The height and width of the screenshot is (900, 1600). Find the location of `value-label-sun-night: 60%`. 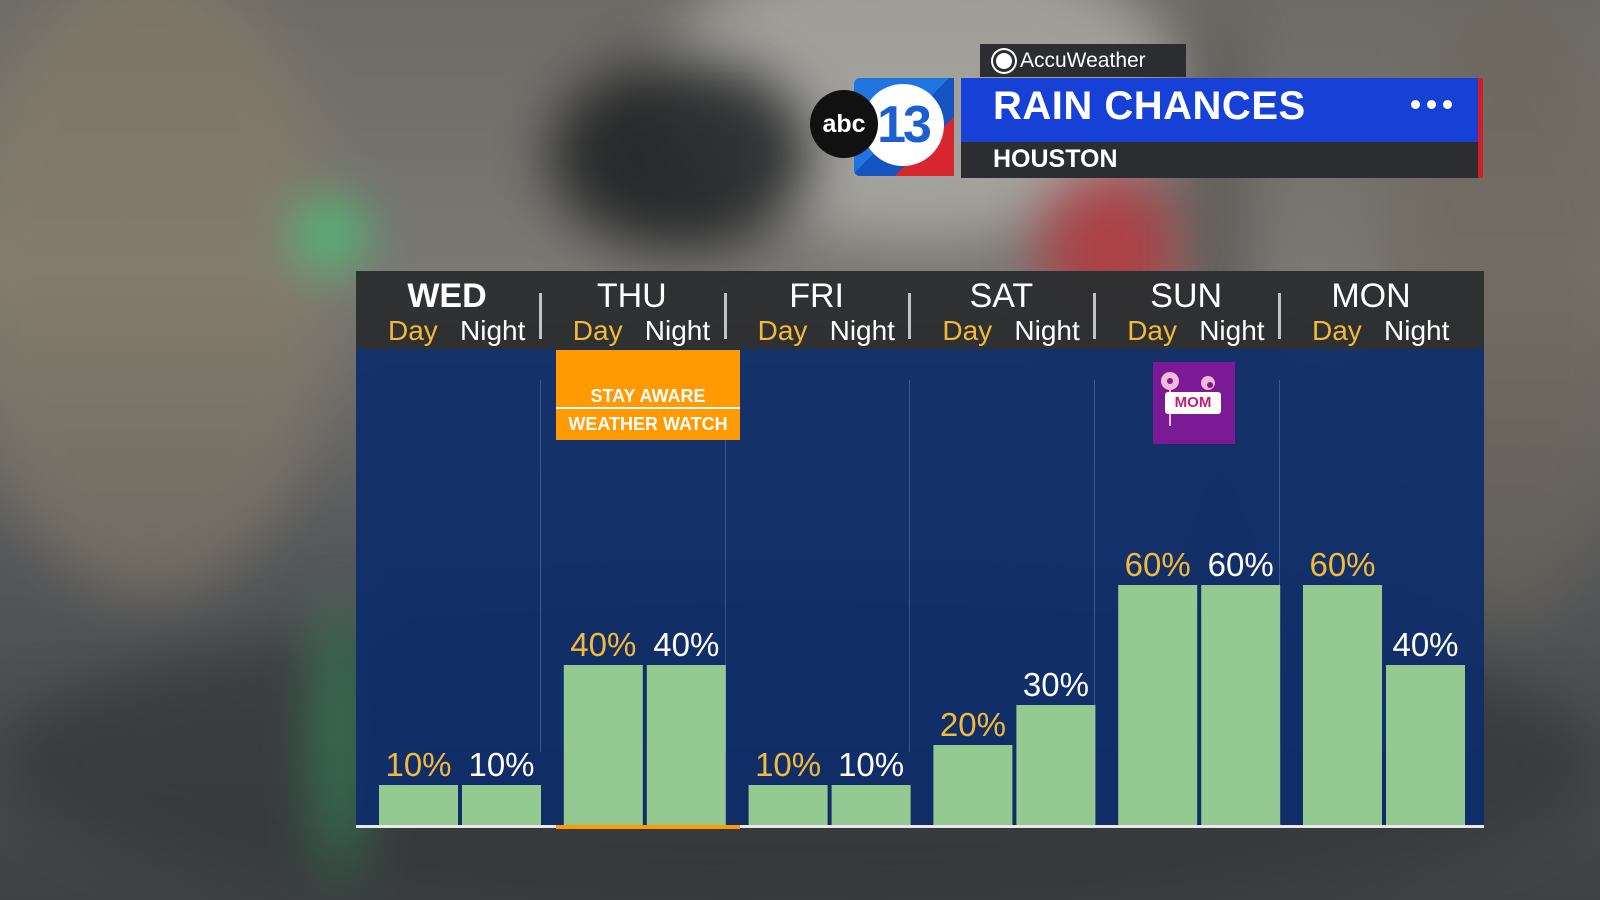

value-label-sun-night: 60% is located at coordinates (1241, 564).